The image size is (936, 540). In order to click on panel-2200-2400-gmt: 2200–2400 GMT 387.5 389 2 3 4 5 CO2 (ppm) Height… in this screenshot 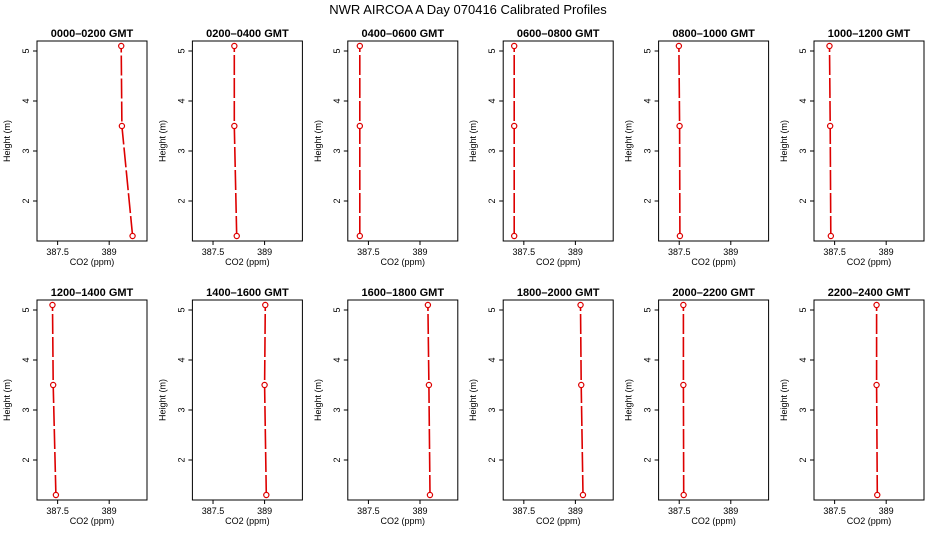, I will do `click(852, 406)`.